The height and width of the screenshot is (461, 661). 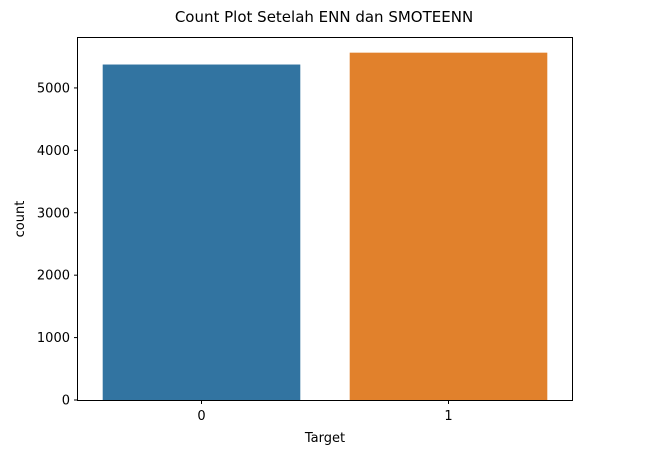 What do you see at coordinates (53, 213) in the screenshot?
I see `y-tick-label: 3000` at bounding box center [53, 213].